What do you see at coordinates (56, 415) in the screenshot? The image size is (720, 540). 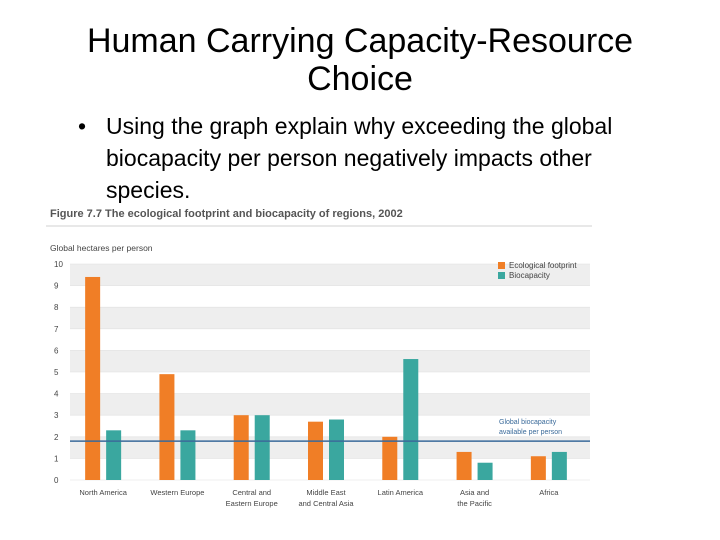 I see `y-tick-label: 3` at bounding box center [56, 415].